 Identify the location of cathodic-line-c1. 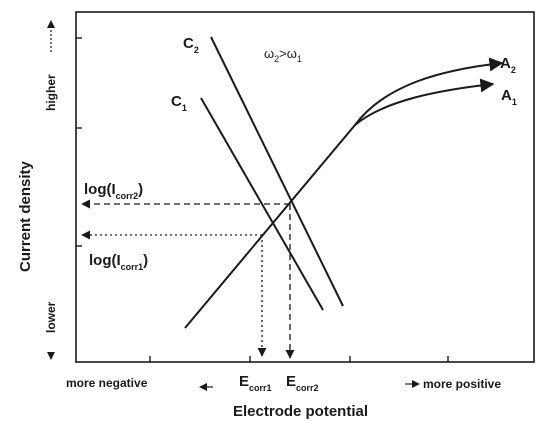
(262, 204).